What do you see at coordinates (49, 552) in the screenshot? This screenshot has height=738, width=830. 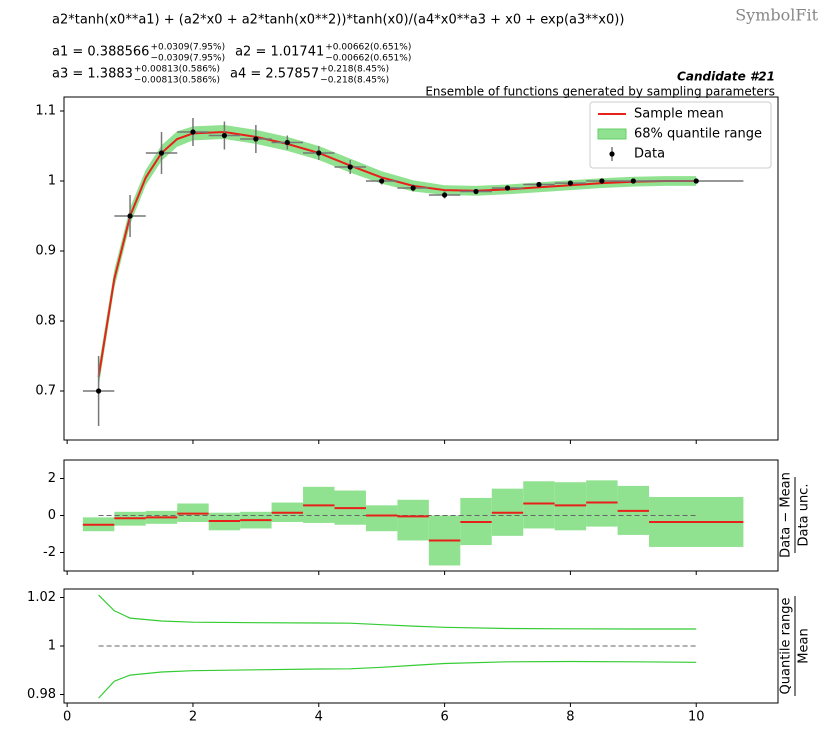 I see `y-tick-label: -2` at bounding box center [49, 552].